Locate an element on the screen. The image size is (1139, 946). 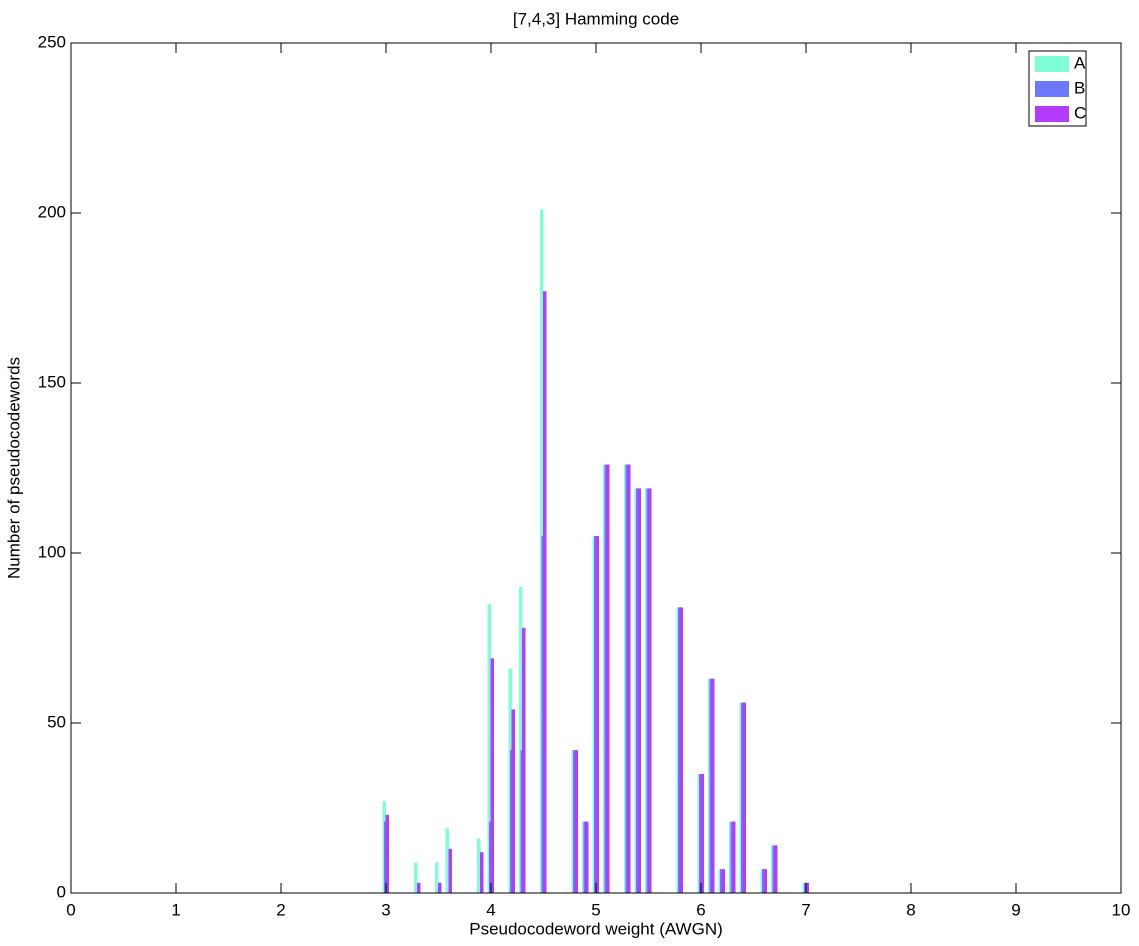
y-tick-label: 50 is located at coordinates (56, 721).